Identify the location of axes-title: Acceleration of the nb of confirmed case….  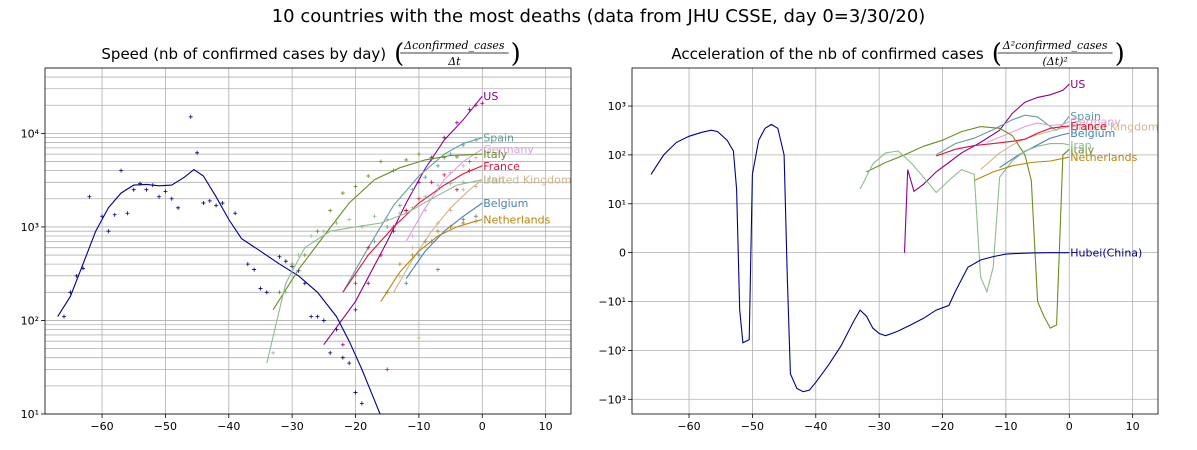
(897, 54).